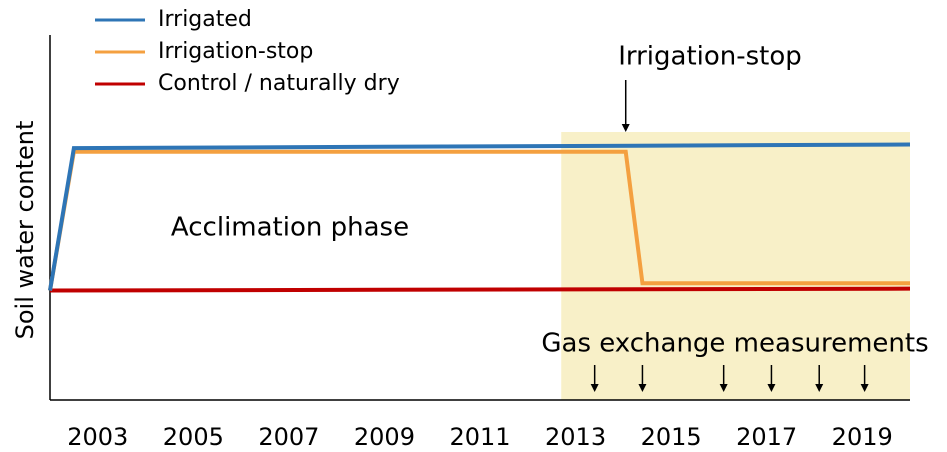 The height and width of the screenshot is (452, 947). I want to click on legend-label: Control / naturally dry, so click(279, 83).